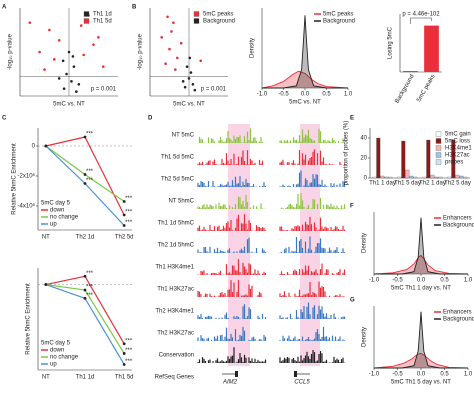 The width and height of the screenshot is (474, 398). Describe the element at coordinates (352, 119) in the screenshot. I see `panel-label: E` at that location.